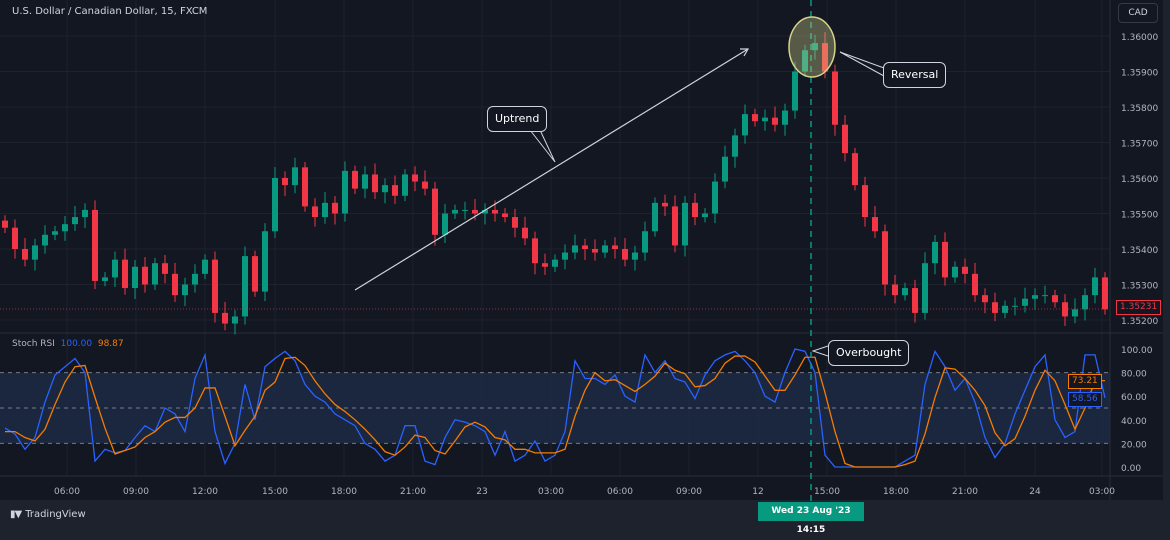 The width and height of the screenshot is (1170, 540). I want to click on stoch-tick-label: 0.00, so click(1131, 469).